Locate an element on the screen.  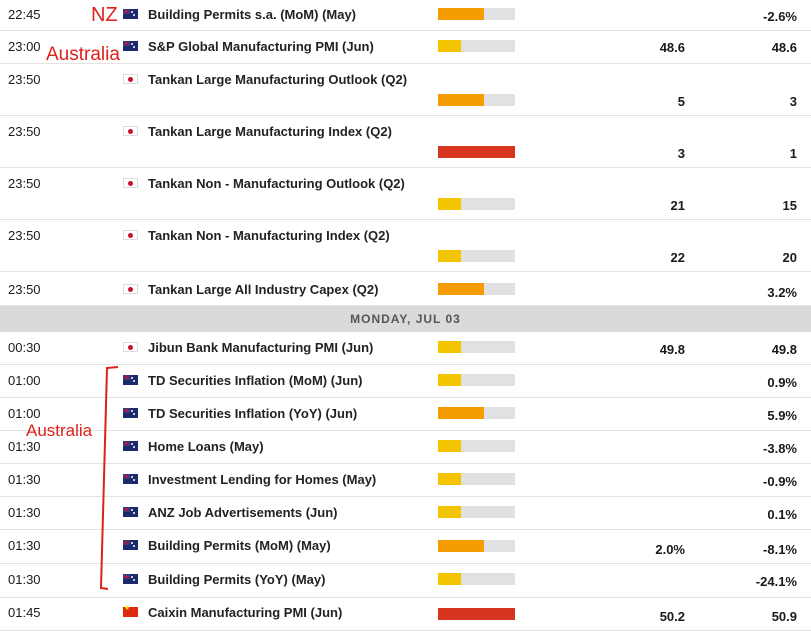
event-name: Tankan Non - Manufacturing Index (Q2) is located at coordinates (269, 235).